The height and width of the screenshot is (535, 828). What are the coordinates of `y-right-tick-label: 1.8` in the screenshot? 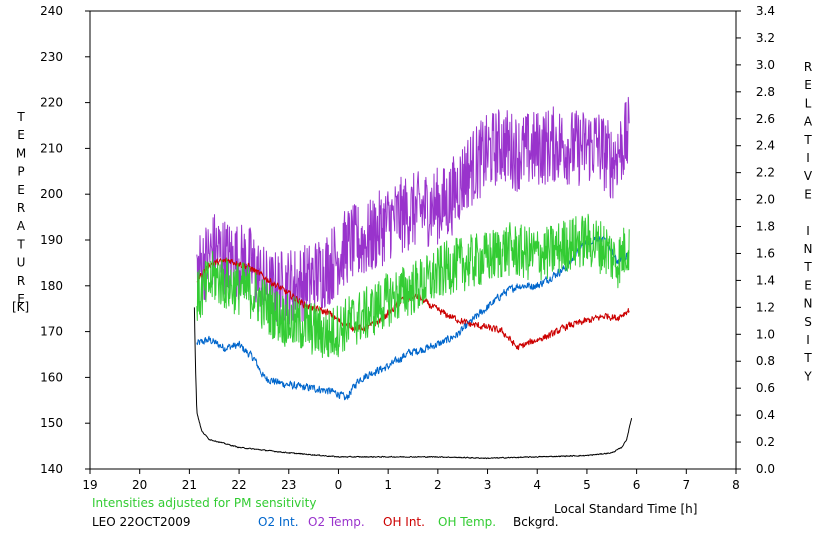 It's located at (765, 227).